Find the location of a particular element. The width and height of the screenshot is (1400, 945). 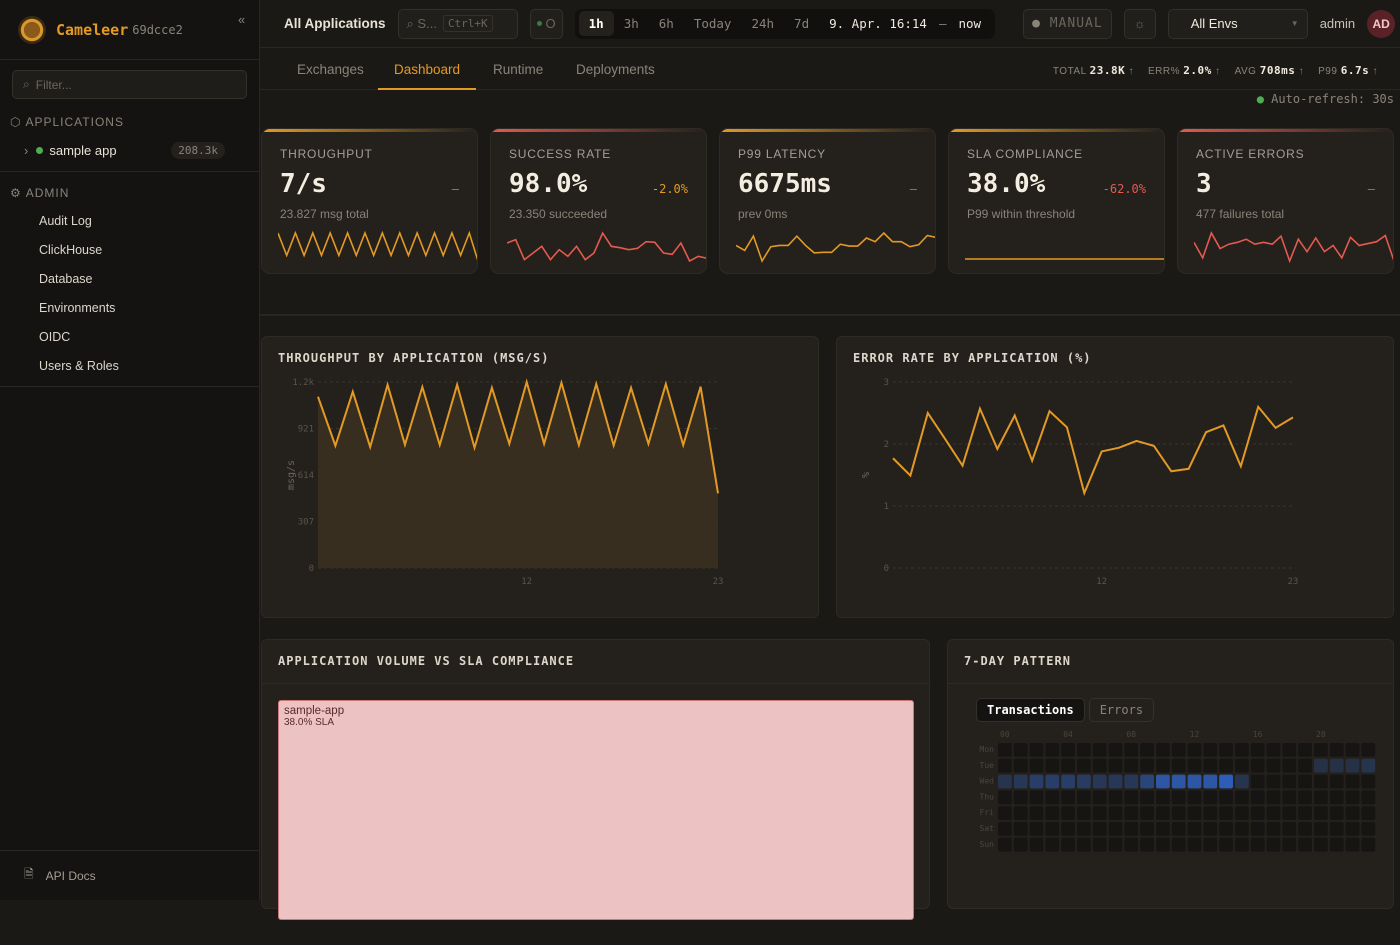

treemap-cell-sample-app: sample-app 38.0% SLA is located at coordinates (596, 810).